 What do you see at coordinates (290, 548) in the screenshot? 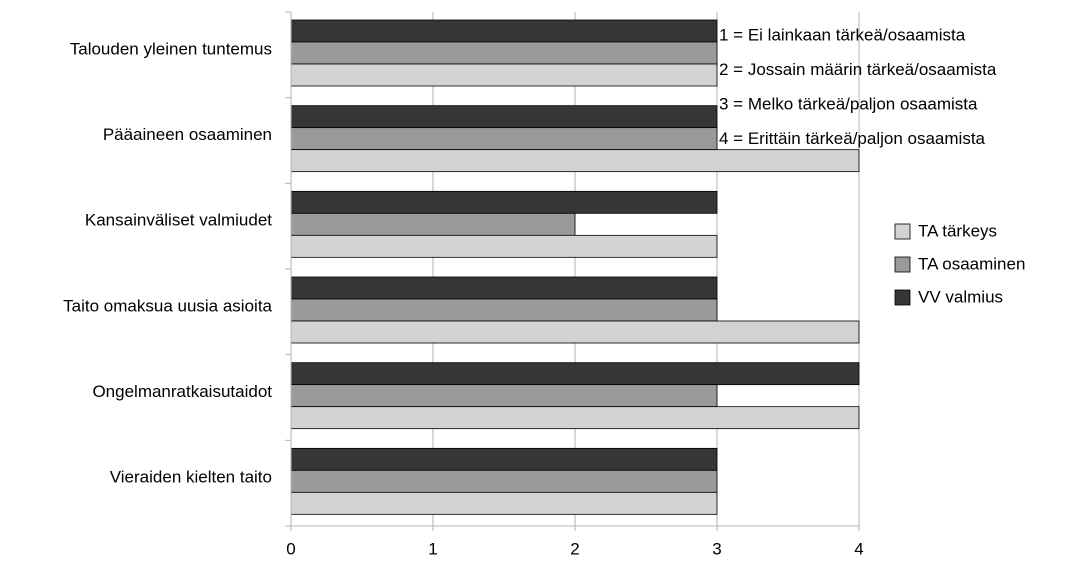
I see `x-tick-label: 0` at bounding box center [290, 548].